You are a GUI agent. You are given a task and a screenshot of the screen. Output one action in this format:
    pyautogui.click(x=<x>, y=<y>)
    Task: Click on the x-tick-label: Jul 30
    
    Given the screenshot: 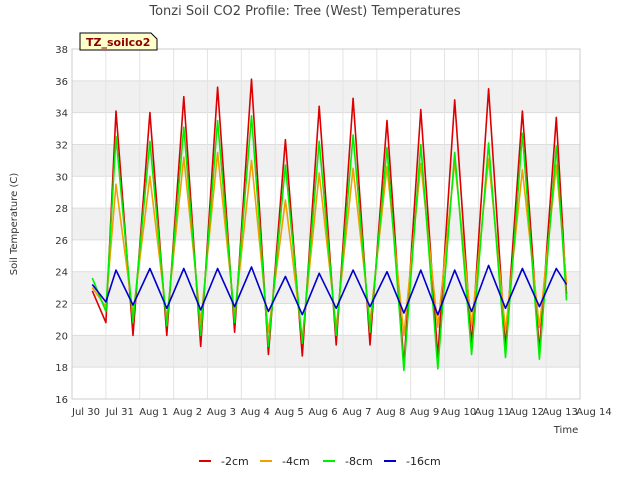 What is the action you would take?
    pyautogui.click(x=85, y=412)
    